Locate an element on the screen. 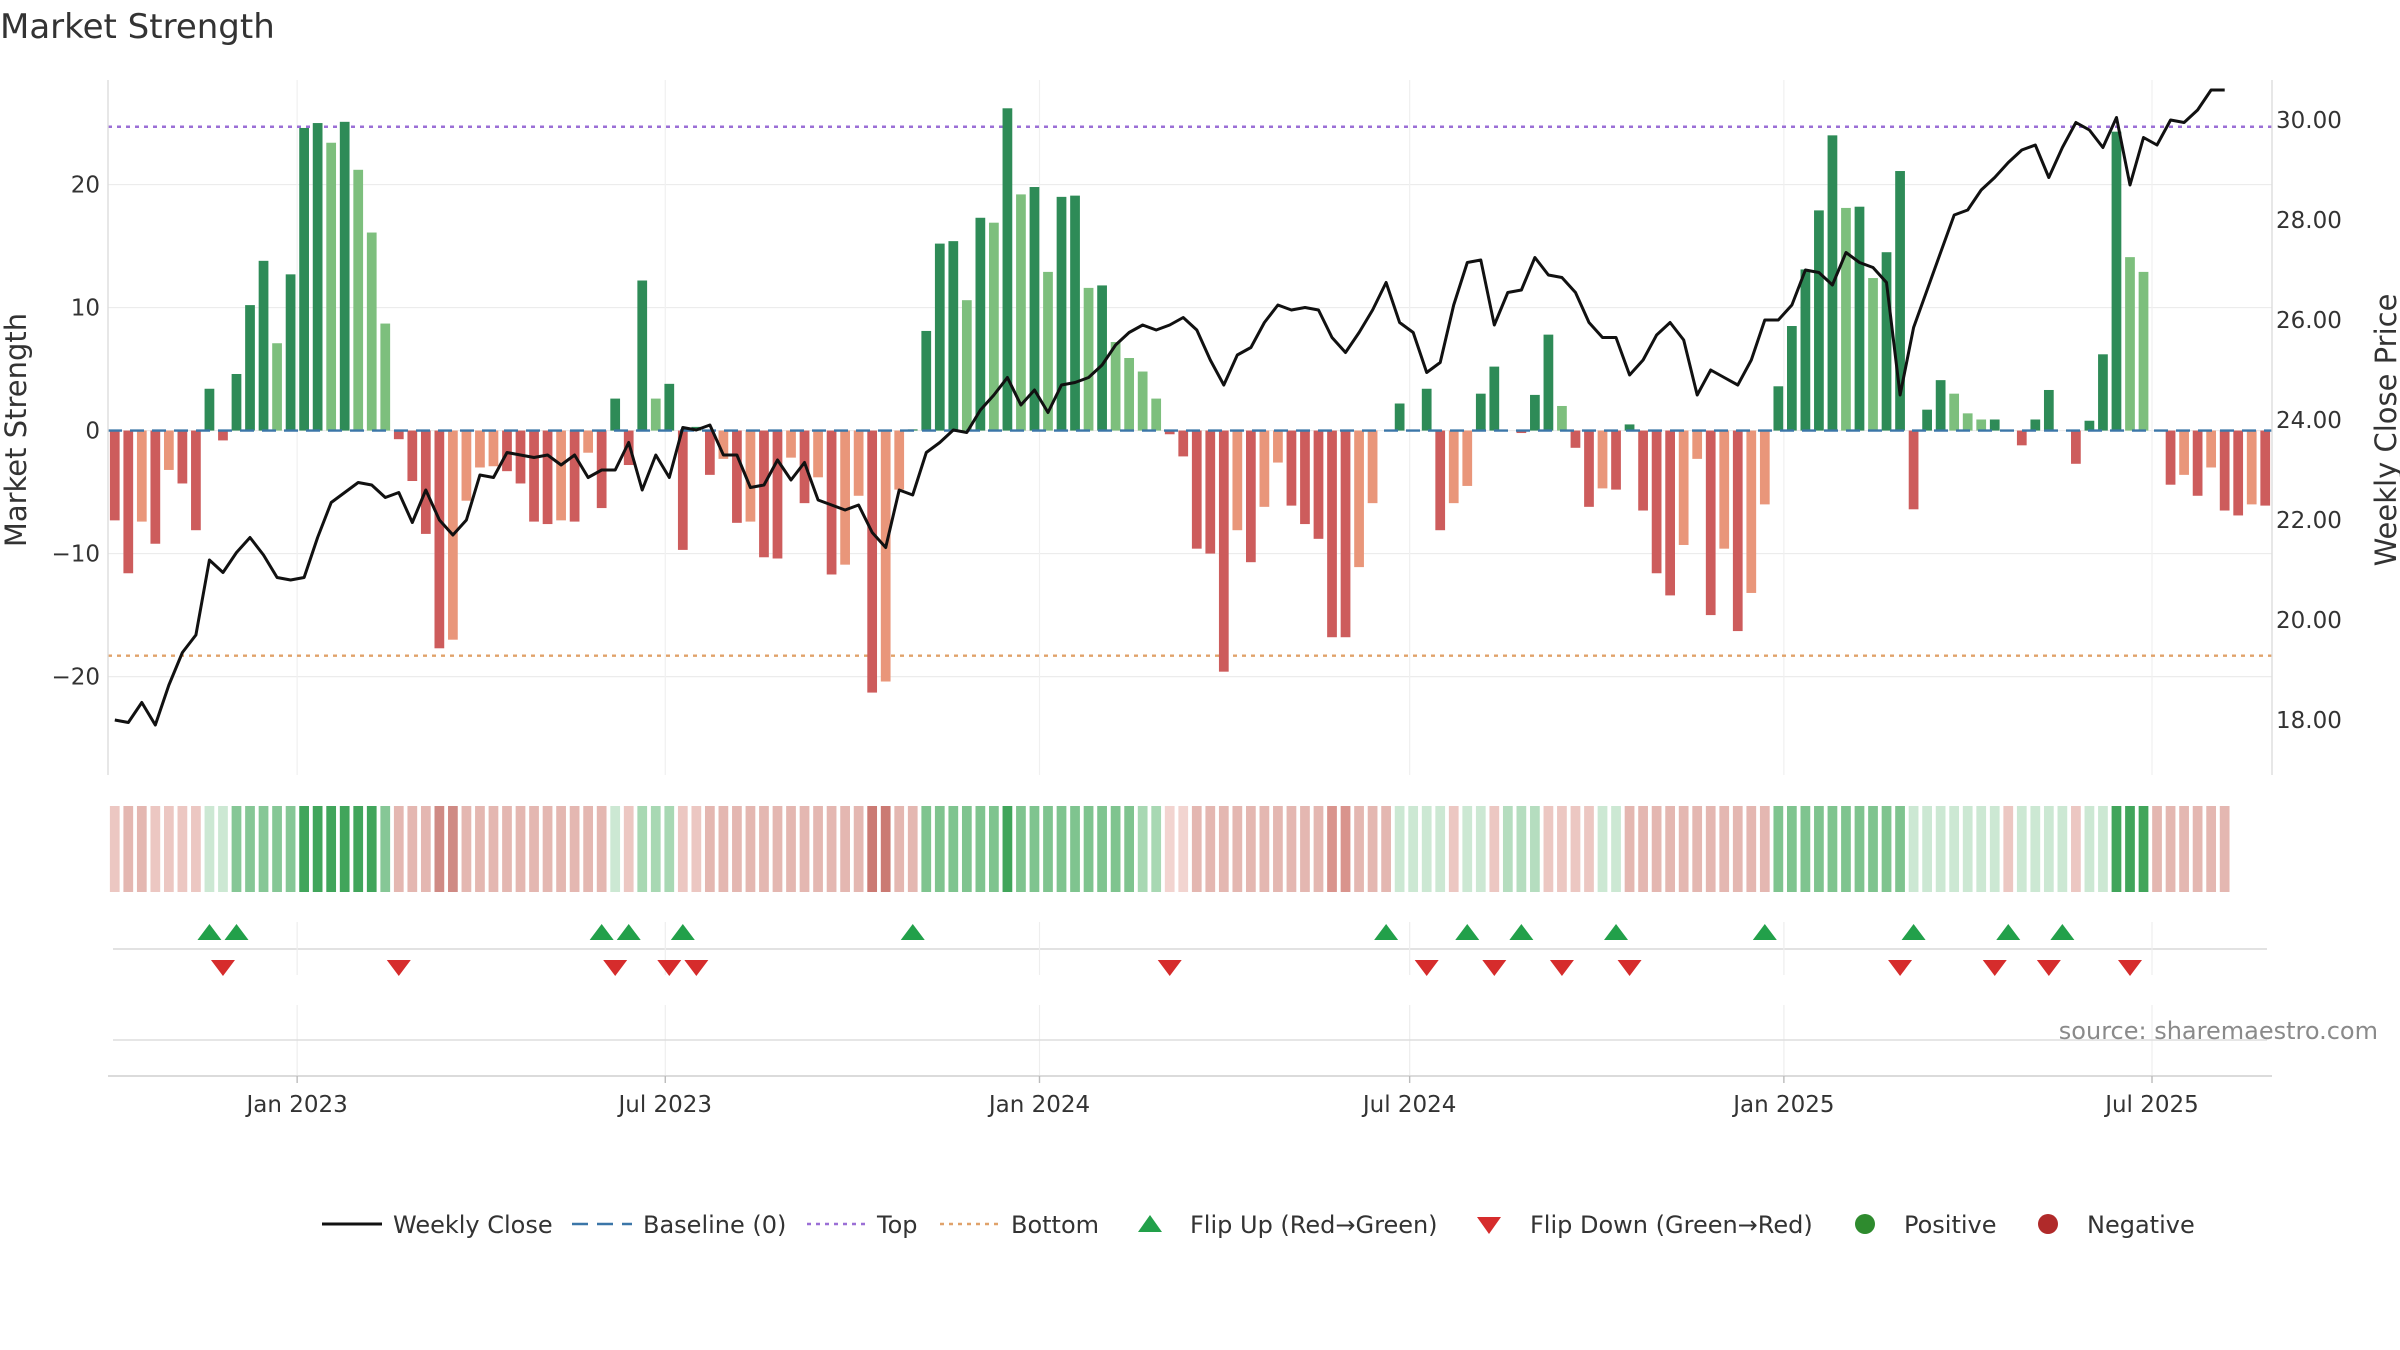 The image size is (2400, 1350). y-tick-label: −20 is located at coordinates (75, 678).